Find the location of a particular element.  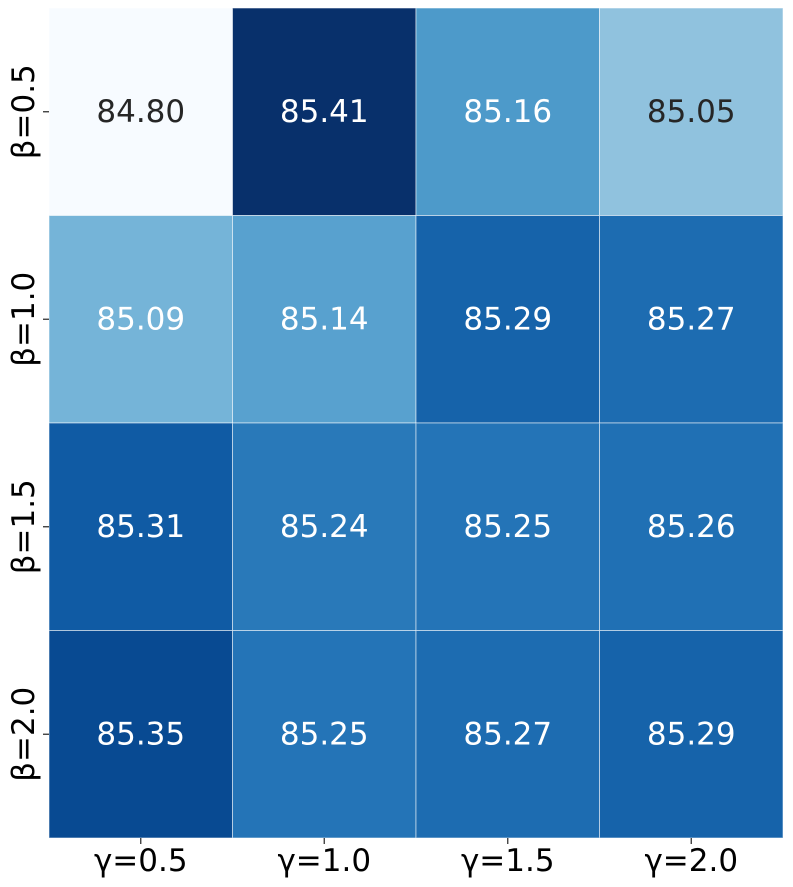

y-tick-label: β=0.5 is located at coordinates (24, 111).